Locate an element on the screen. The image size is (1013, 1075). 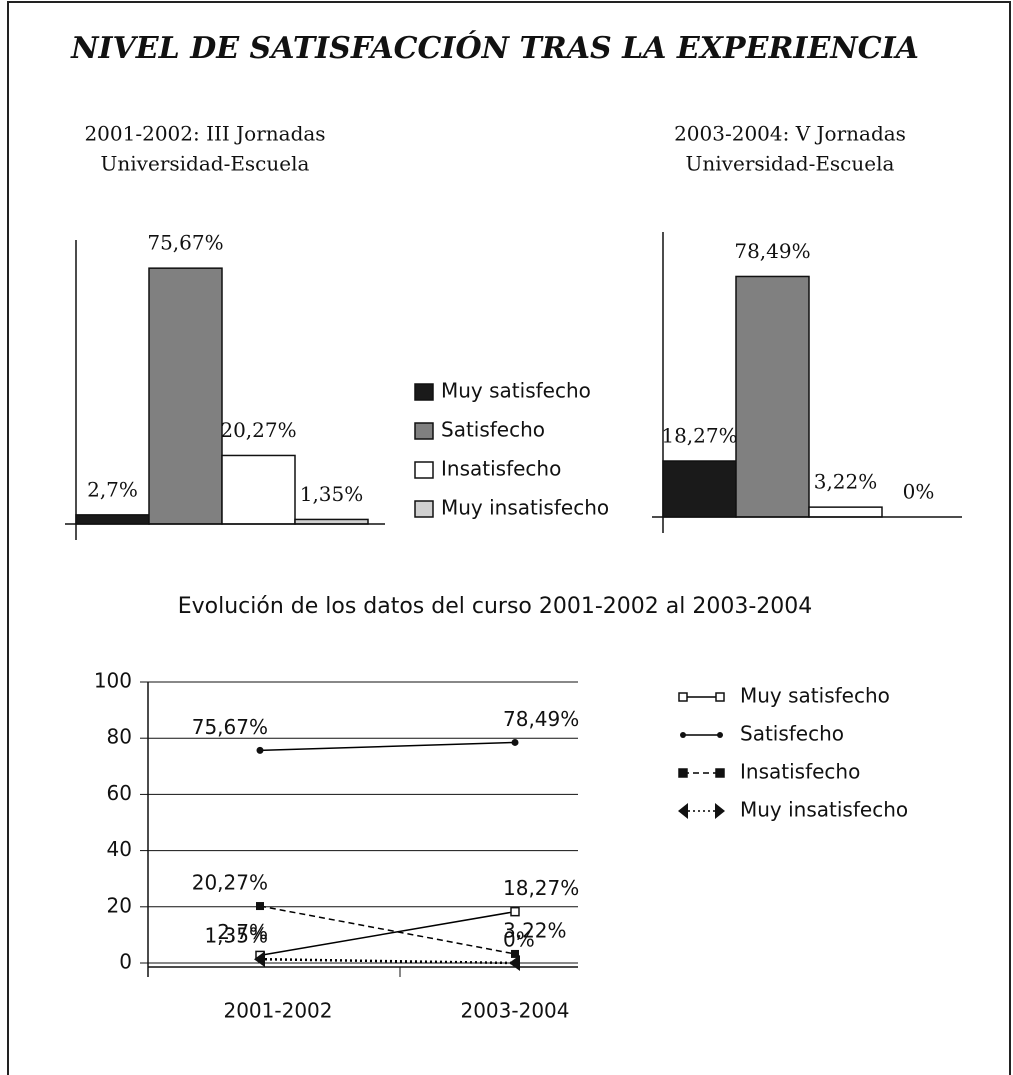
x-tick-label: 2001-2002 is located at coordinates (277, 1011).